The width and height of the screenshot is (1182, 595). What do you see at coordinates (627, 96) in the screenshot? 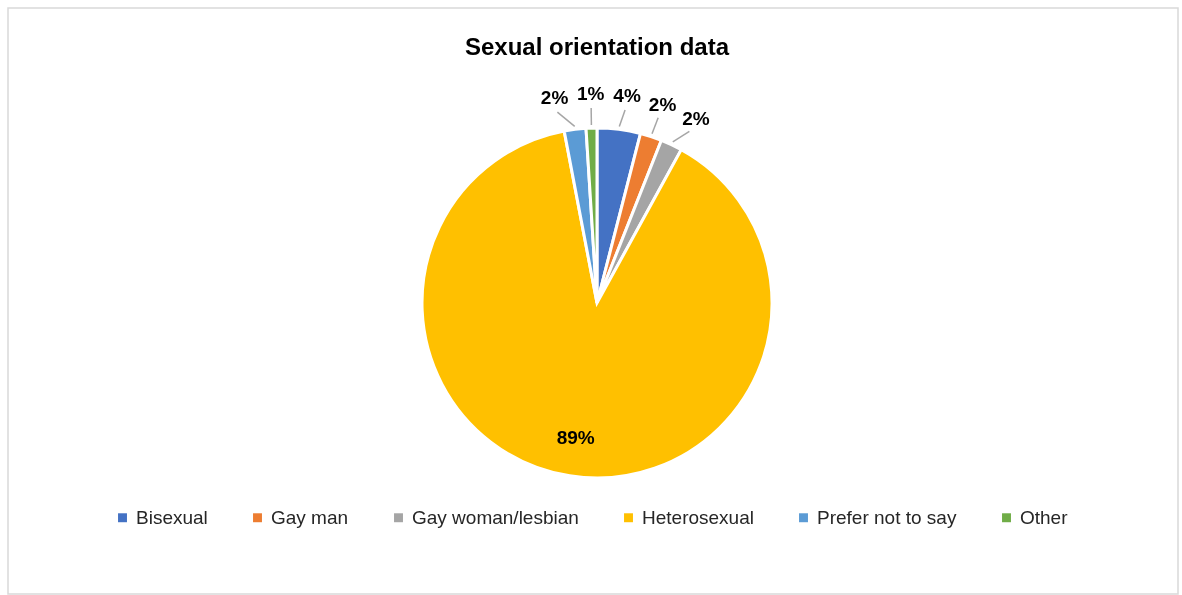
I see `data-label: 4%` at bounding box center [627, 96].